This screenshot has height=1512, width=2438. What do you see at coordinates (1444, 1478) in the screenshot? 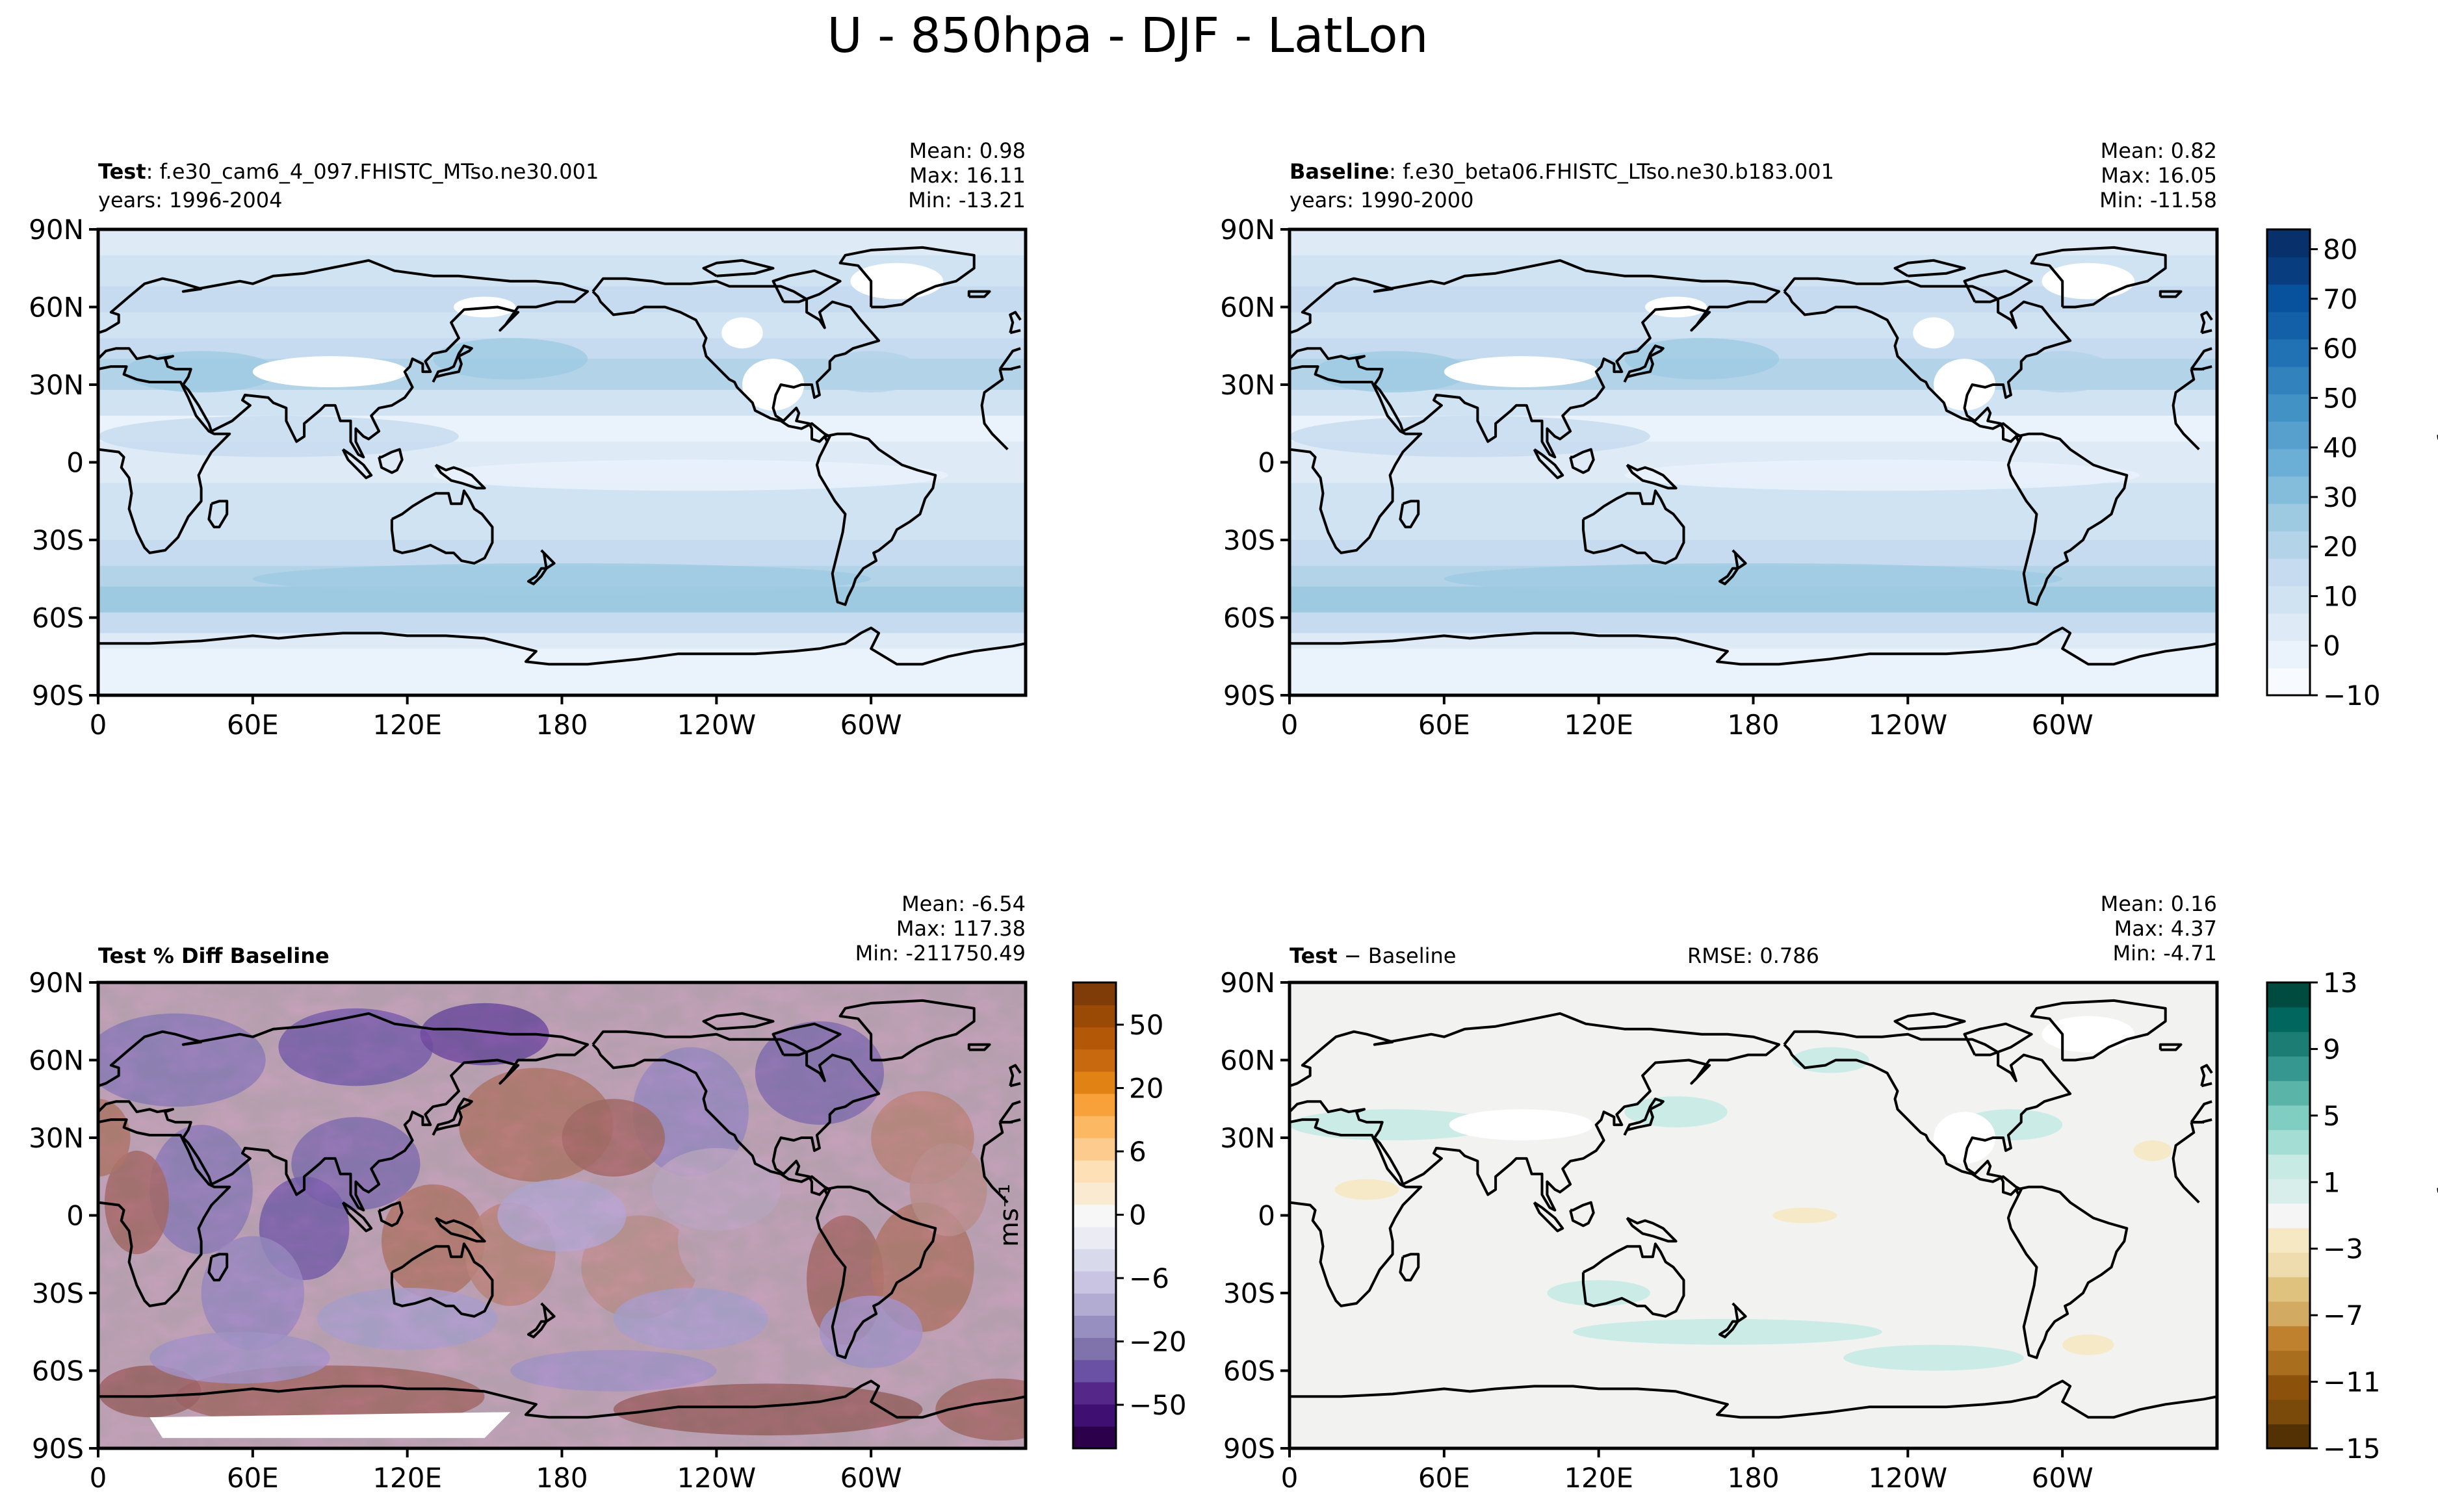
I see `x-tick-label: 60E` at bounding box center [1444, 1478].